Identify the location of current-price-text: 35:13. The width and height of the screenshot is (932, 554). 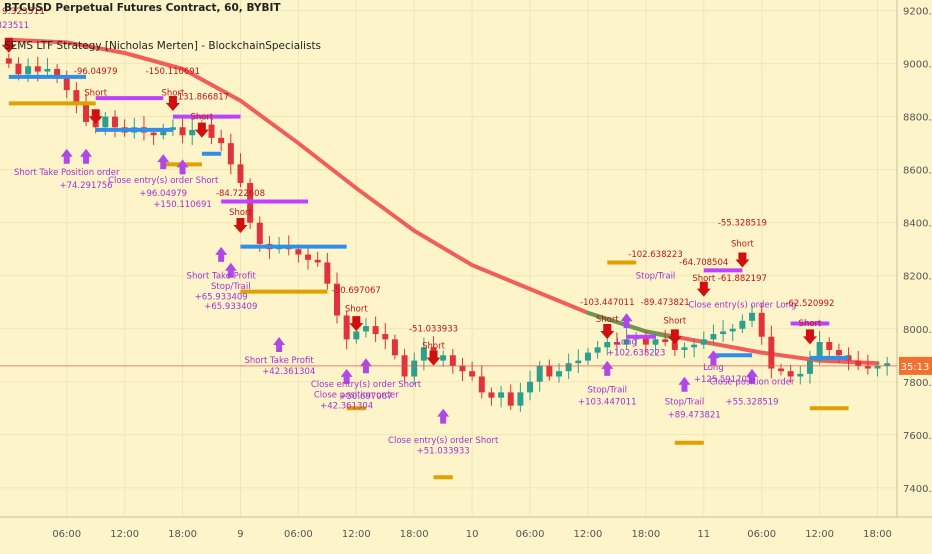
(915, 367).